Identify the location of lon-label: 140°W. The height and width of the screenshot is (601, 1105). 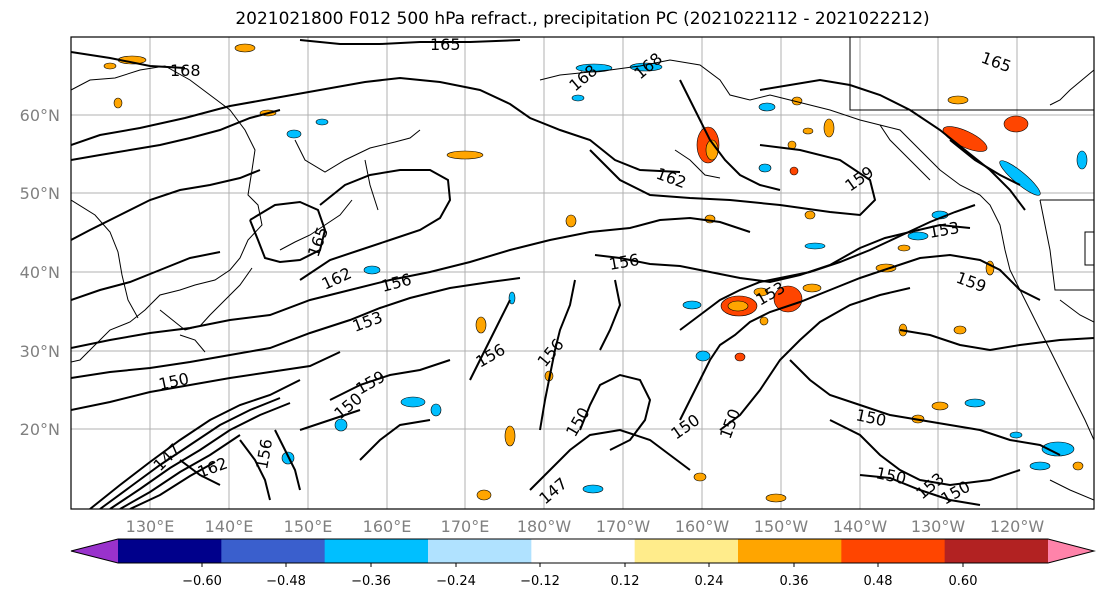
(860, 526).